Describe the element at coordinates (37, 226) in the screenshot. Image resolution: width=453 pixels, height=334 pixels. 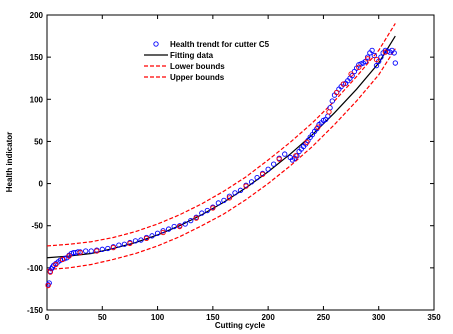
I see `y-tick-label: -50` at that location.